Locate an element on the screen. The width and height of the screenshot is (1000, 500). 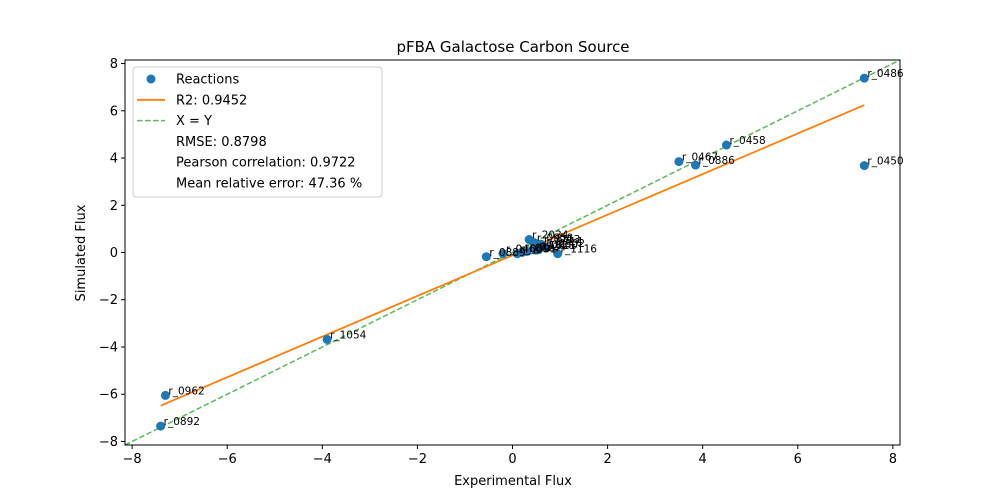
point-label: r_0886 is located at coordinates (717, 161).